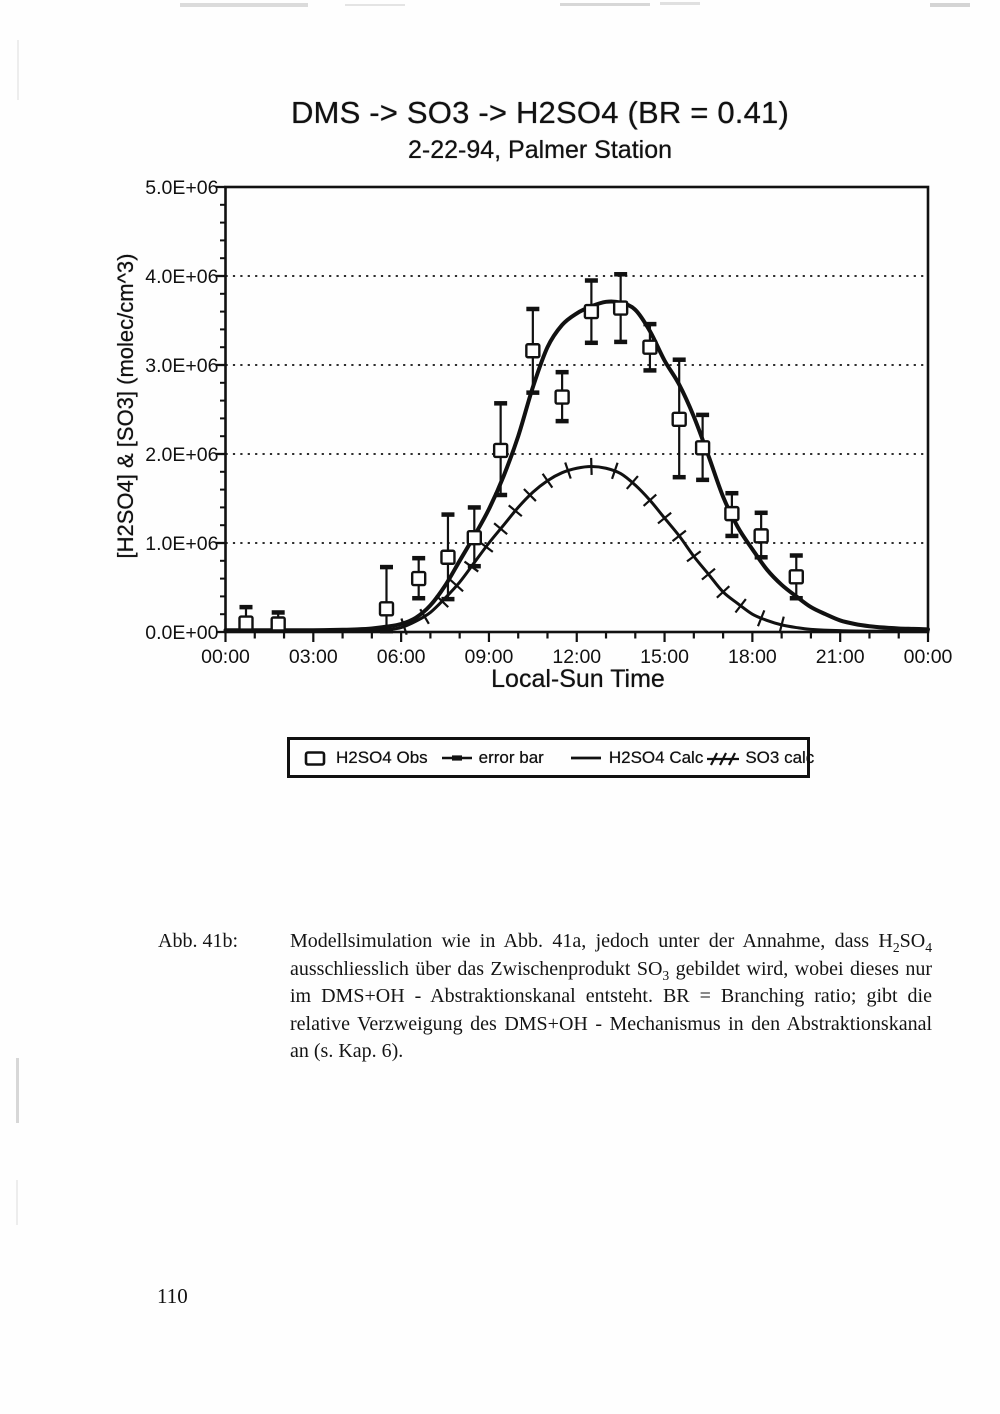 This screenshot has height=1414, width=1000. I want to click on y-axis-title: [H2SO4] & [SO3] (molec/cm^3), so click(125, 406).